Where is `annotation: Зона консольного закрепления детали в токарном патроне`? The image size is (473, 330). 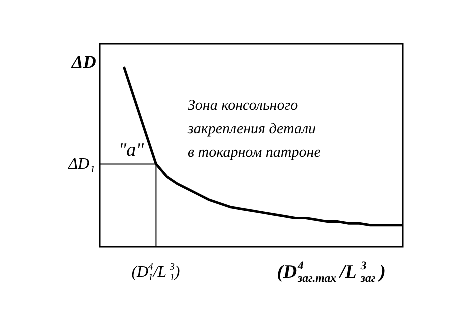
annotation: Зона консольного закрепления детали в токарном патроне is located at coordinates (254, 129).